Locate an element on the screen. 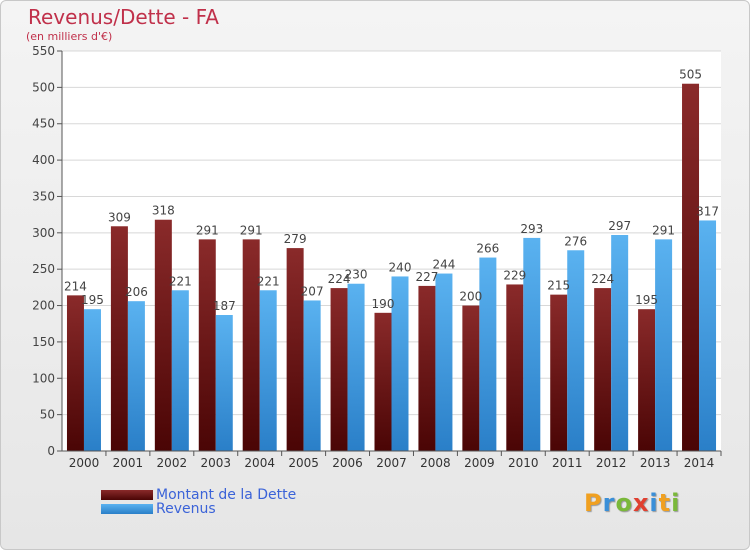 This screenshot has height=550, width=750. x-tick-label: 2006 is located at coordinates (347, 463).